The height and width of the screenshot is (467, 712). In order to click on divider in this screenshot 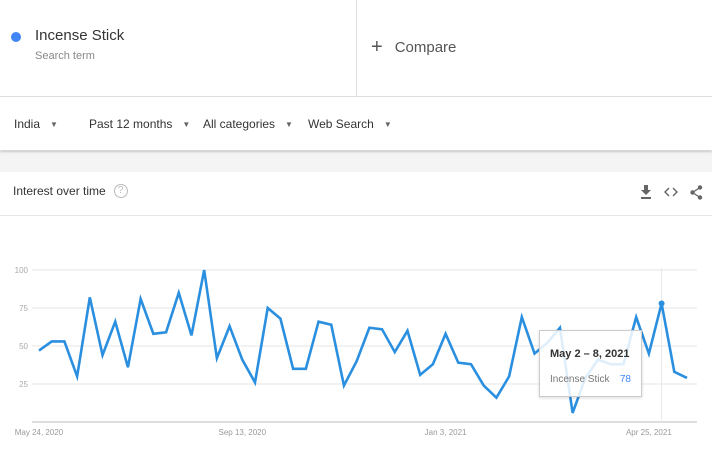, I will do `click(356, 48)`.